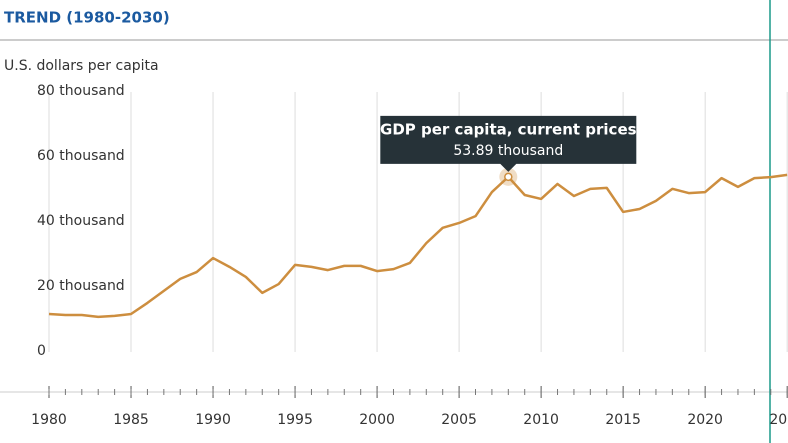 This screenshot has height=443, width=788. I want to click on highlight-point, so click(508, 177).